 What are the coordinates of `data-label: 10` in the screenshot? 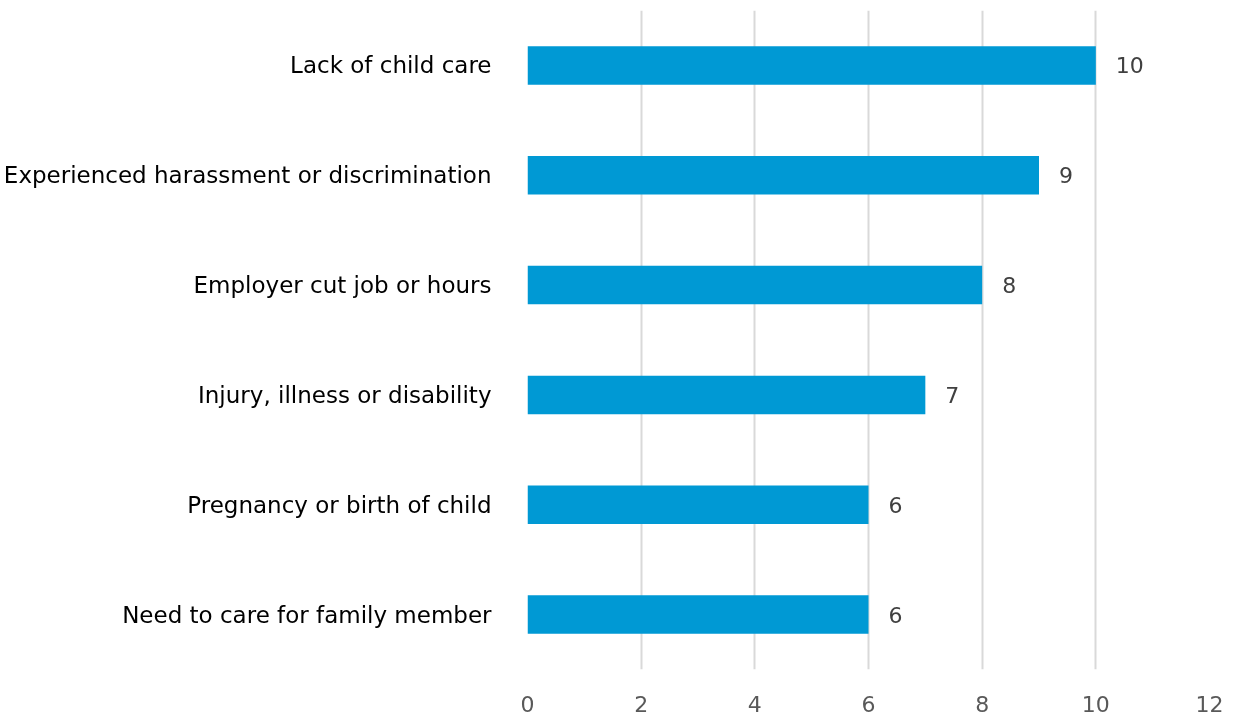 It's located at (1129, 66).